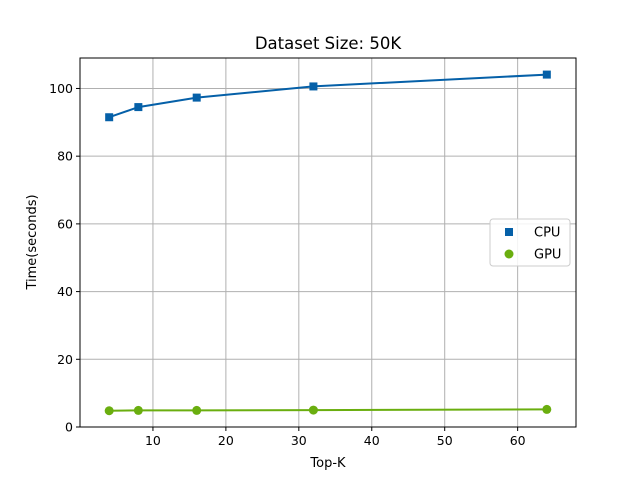 The width and height of the screenshot is (640, 480). I want to click on legend-gpu-label: GPU, so click(547, 255).